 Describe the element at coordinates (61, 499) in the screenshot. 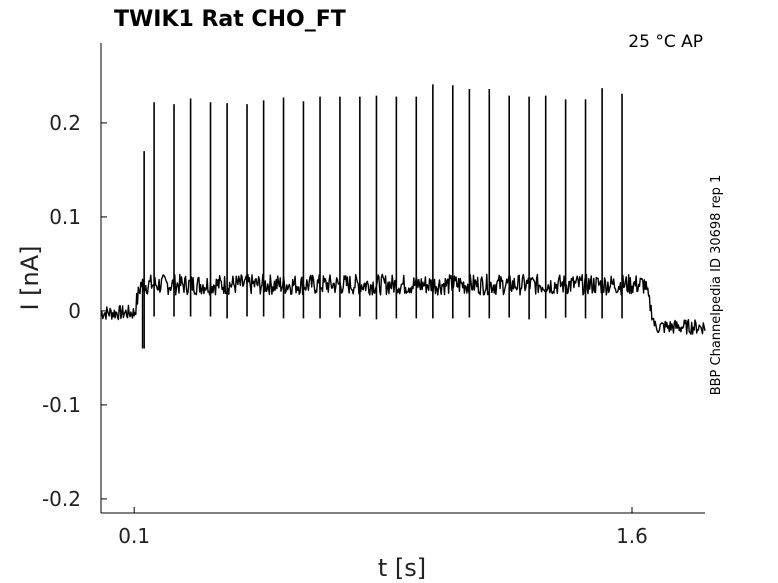

I see `y-tick-label: -0.2` at that location.